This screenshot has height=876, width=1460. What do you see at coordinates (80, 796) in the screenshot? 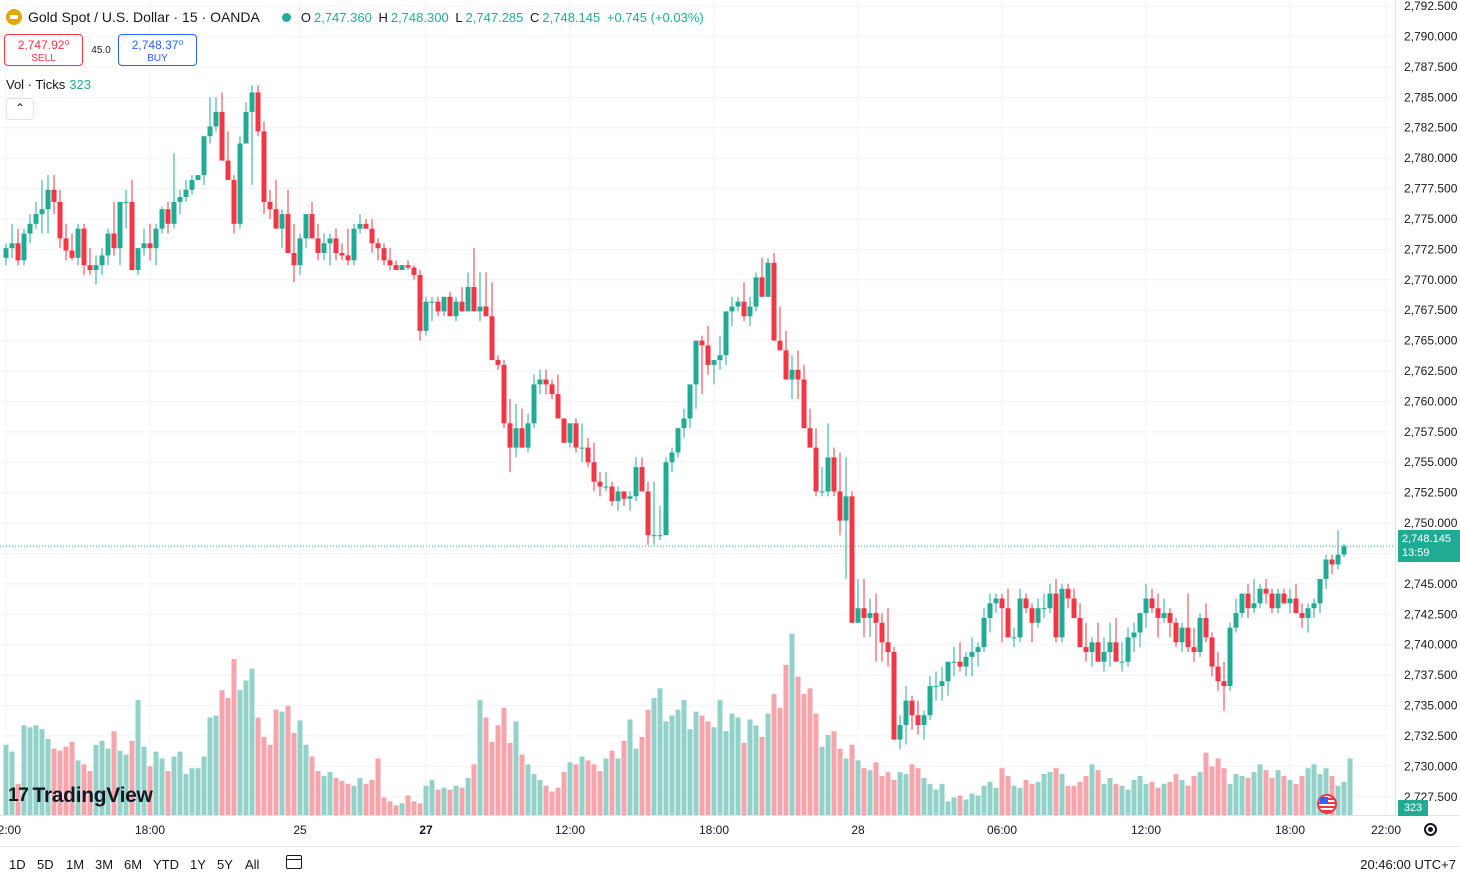
I see `tradingview-logo: 17 TradingView` at bounding box center [80, 796].